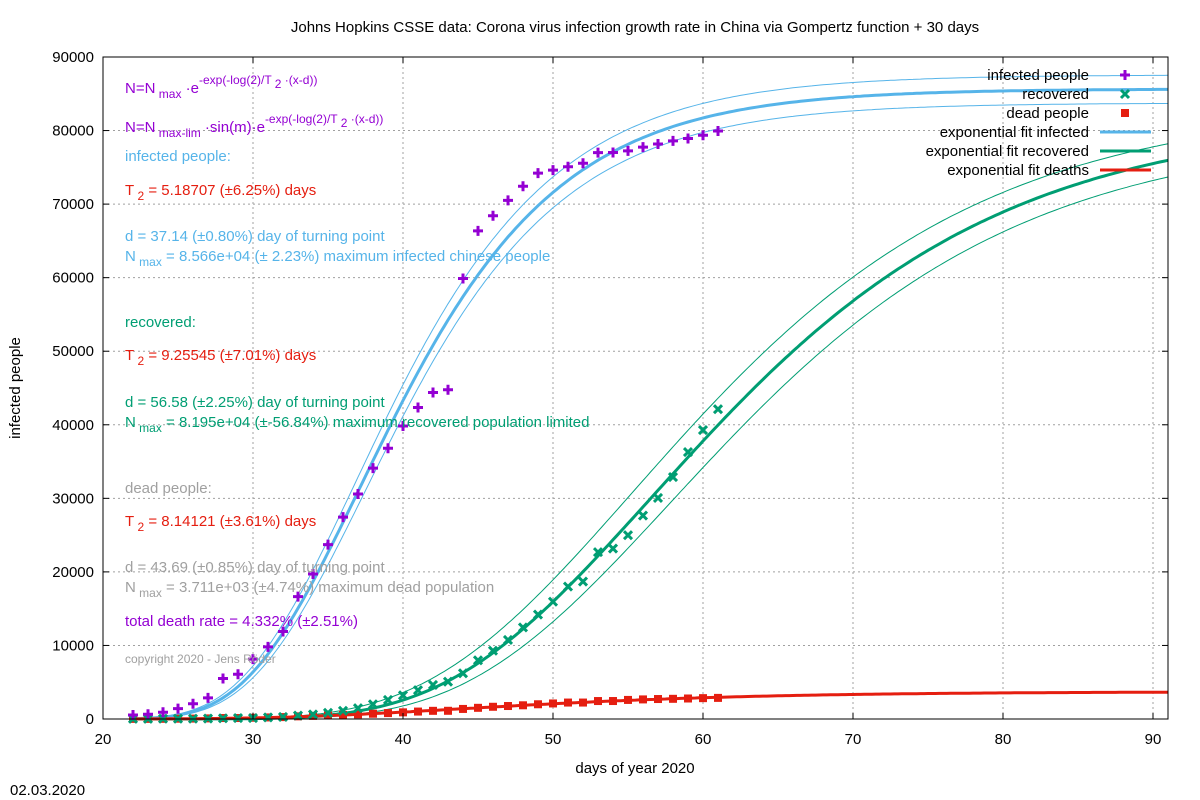  Describe the element at coordinates (90, 719) in the screenshot. I see `y-tick-label: 0` at that location.